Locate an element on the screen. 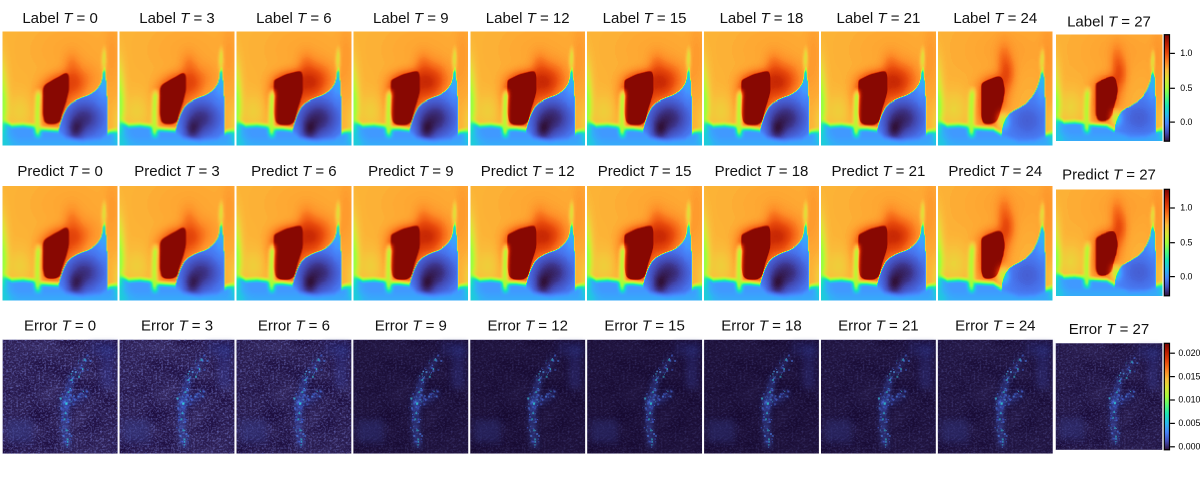  svg-text: 0.000 is located at coordinates (1189, 447).